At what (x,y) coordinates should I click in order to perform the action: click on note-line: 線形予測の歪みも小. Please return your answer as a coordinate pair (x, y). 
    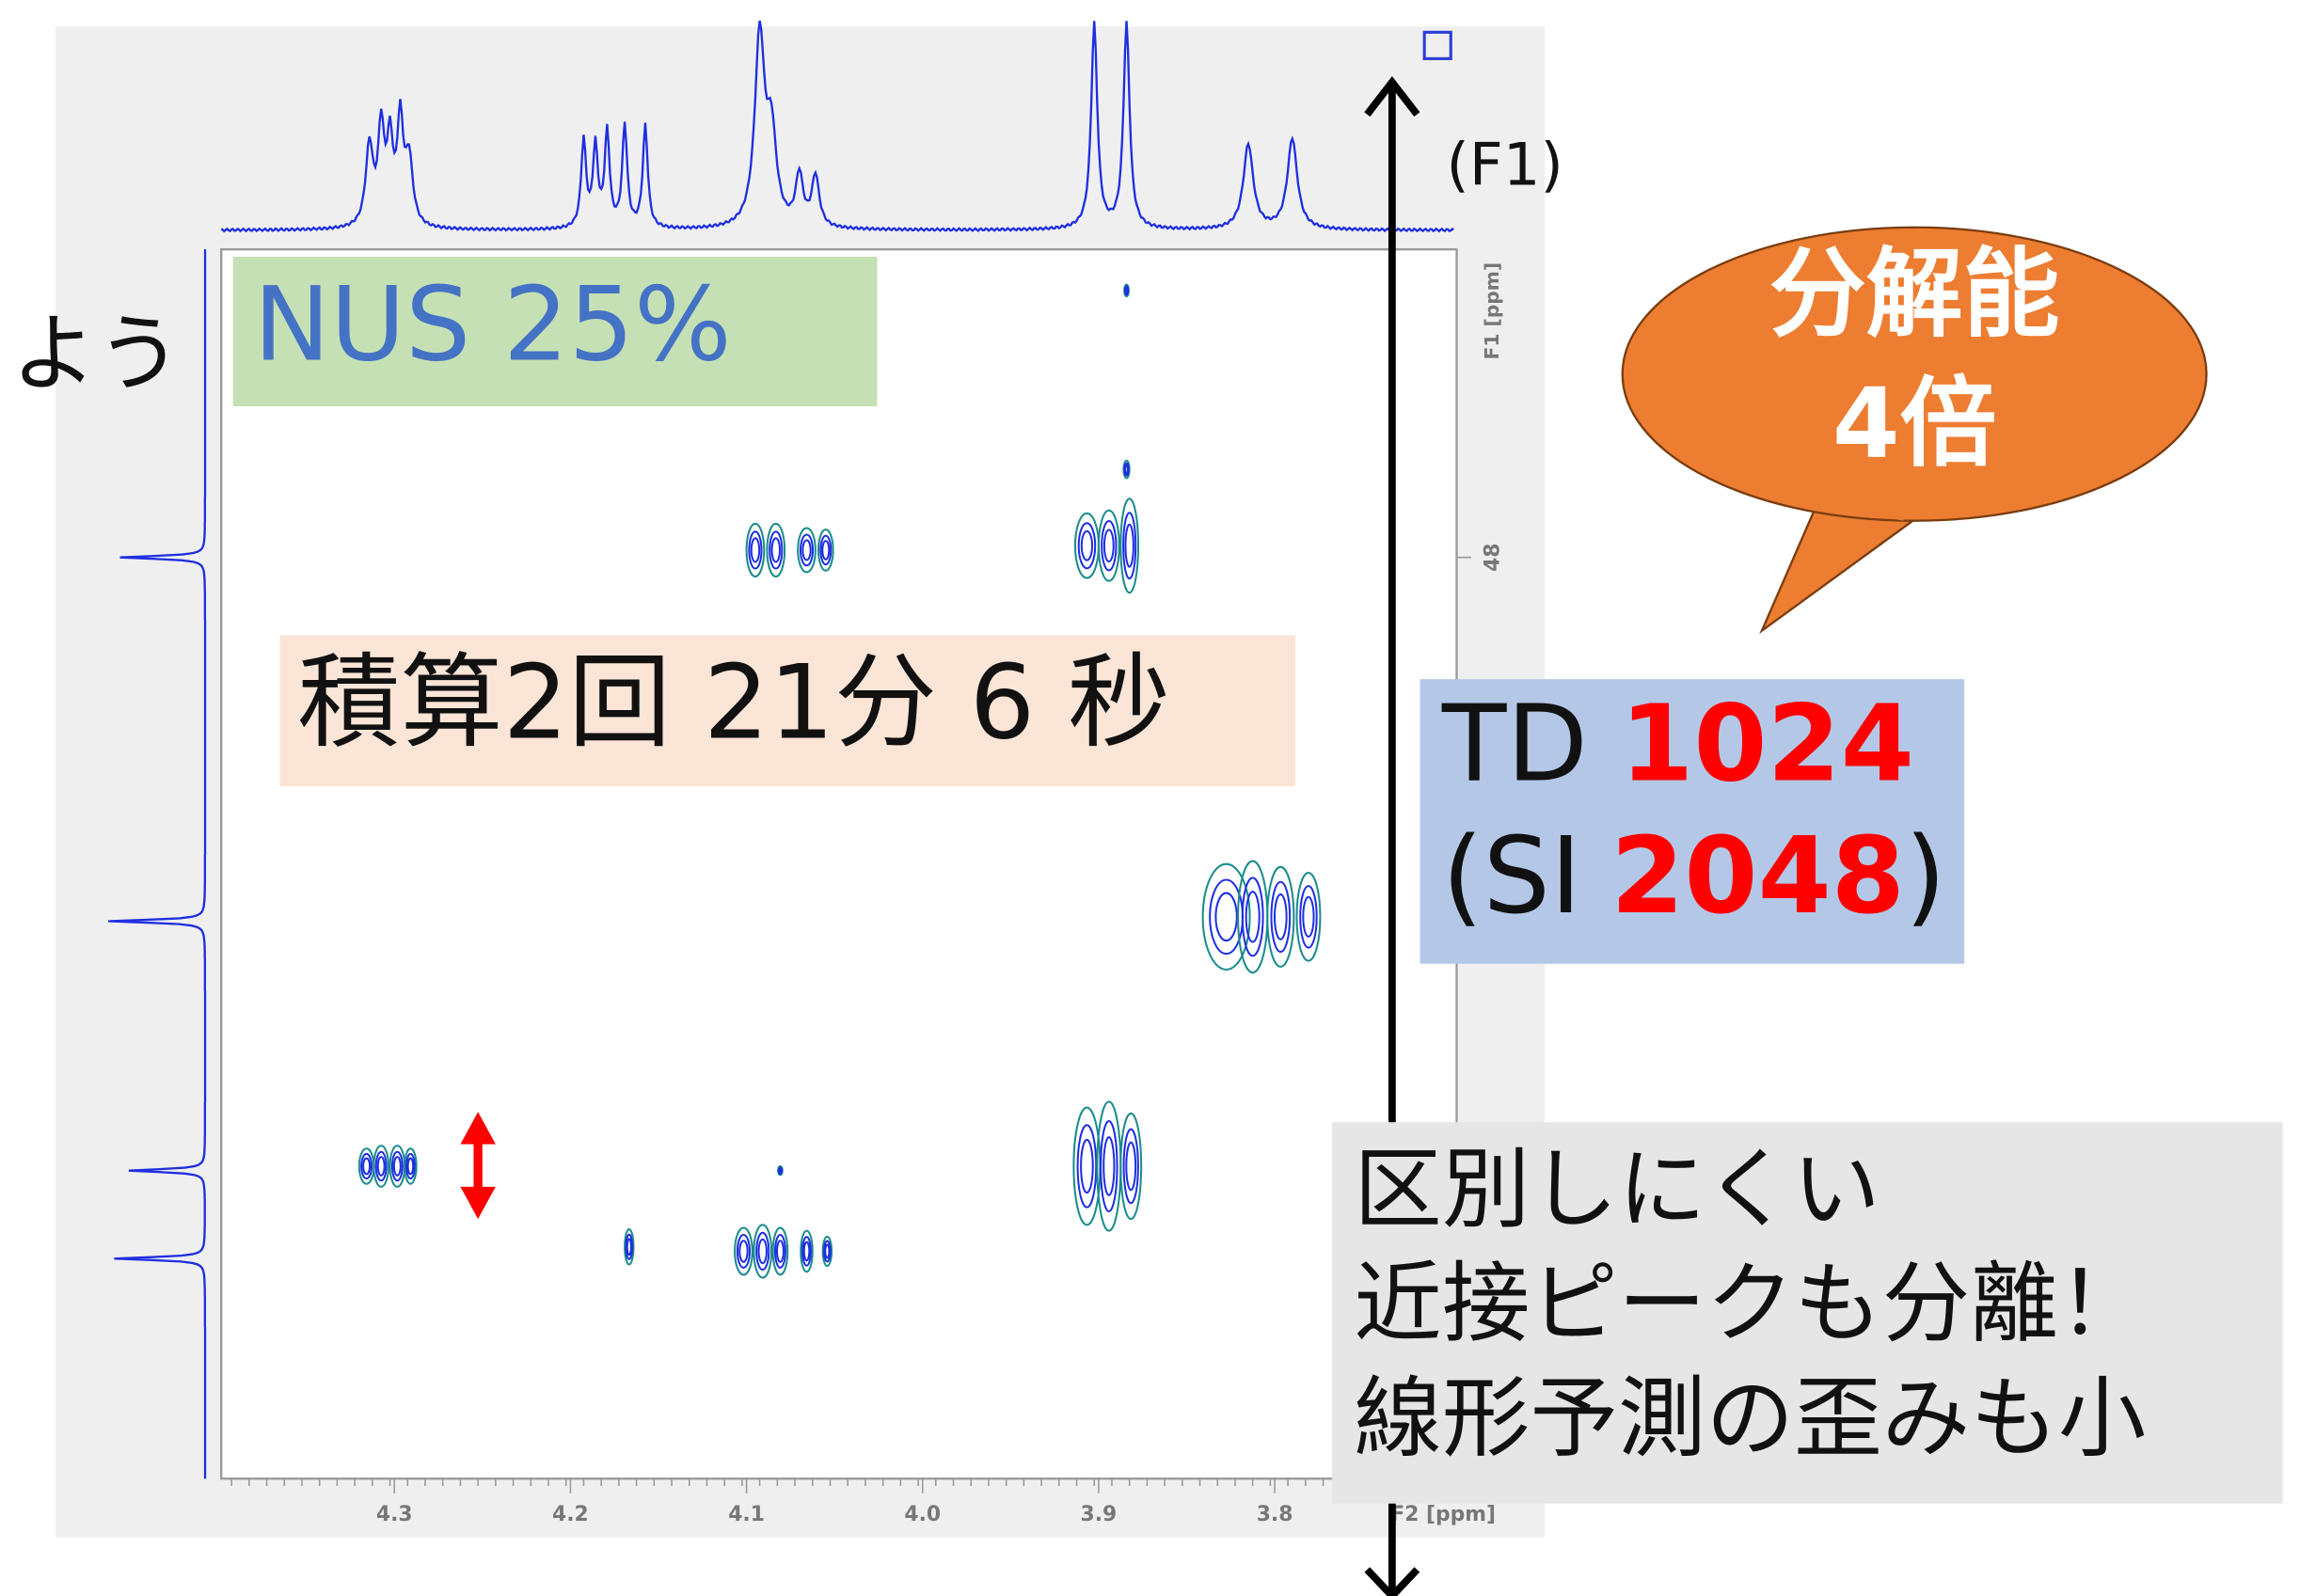
    Looking at the image, I should click on (1750, 1418).